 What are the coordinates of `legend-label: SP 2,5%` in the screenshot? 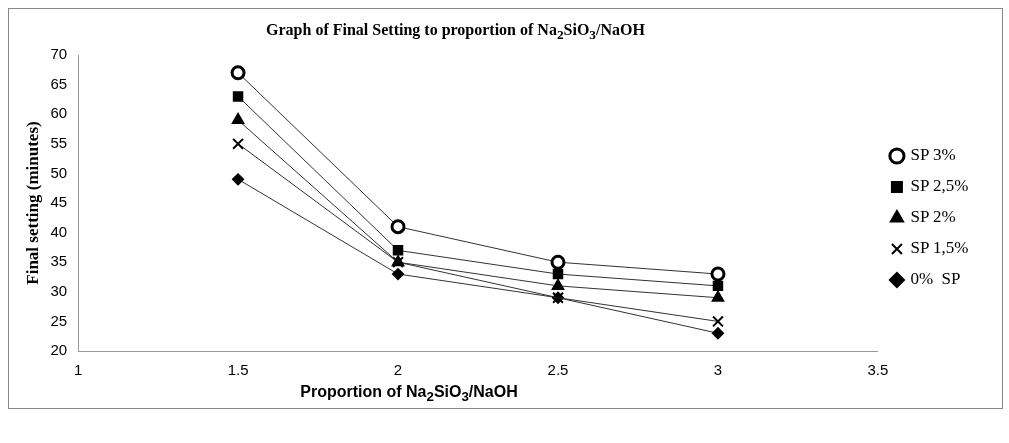 It's located at (939, 186).